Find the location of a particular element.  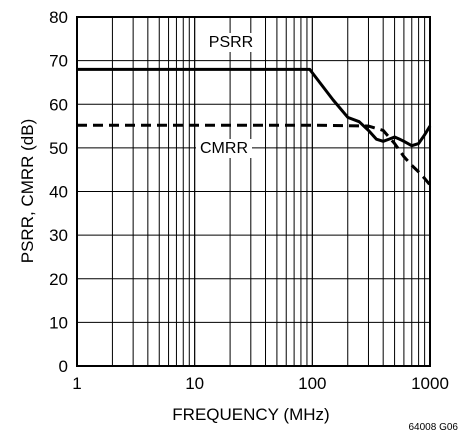

y-tick-label: 60 is located at coordinates (58, 104).